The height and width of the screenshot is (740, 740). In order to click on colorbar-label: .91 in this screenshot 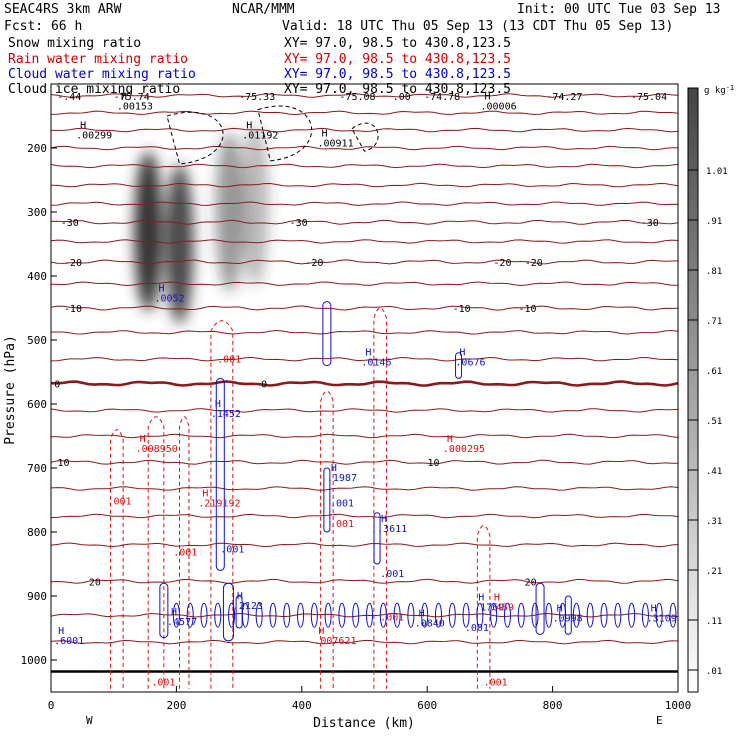, I will do `click(714, 222)`.